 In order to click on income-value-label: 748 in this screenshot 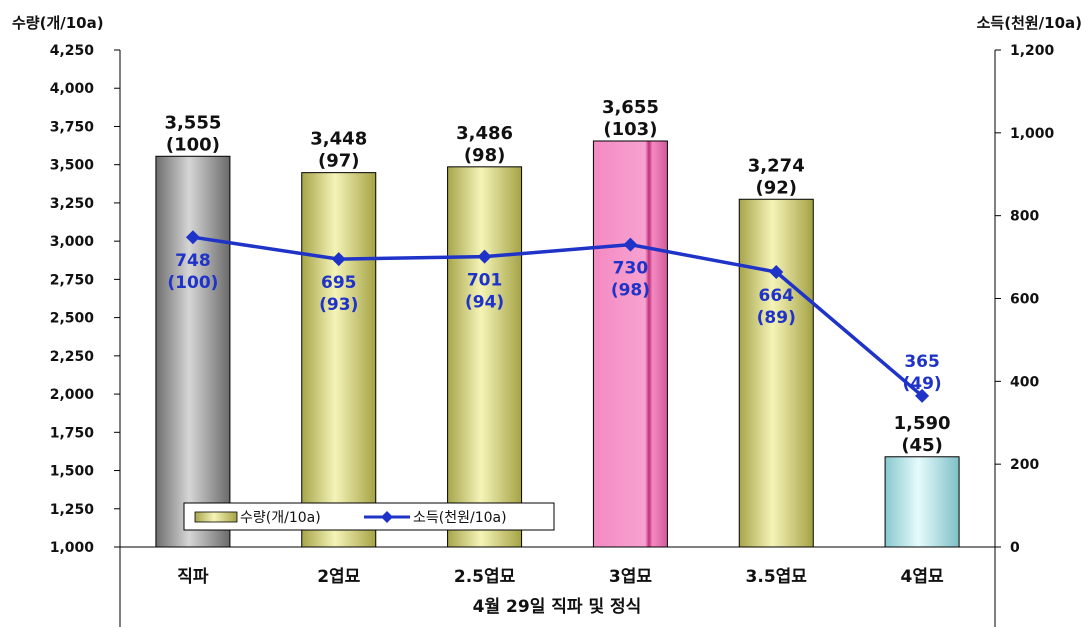, I will do `click(193, 261)`.